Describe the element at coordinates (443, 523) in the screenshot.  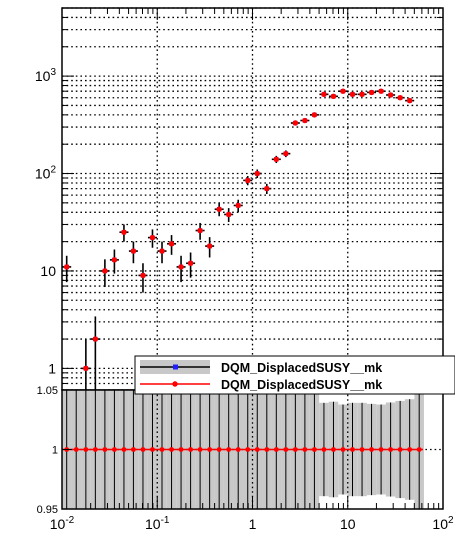
I see `x-tick-label: 10²` at that location.